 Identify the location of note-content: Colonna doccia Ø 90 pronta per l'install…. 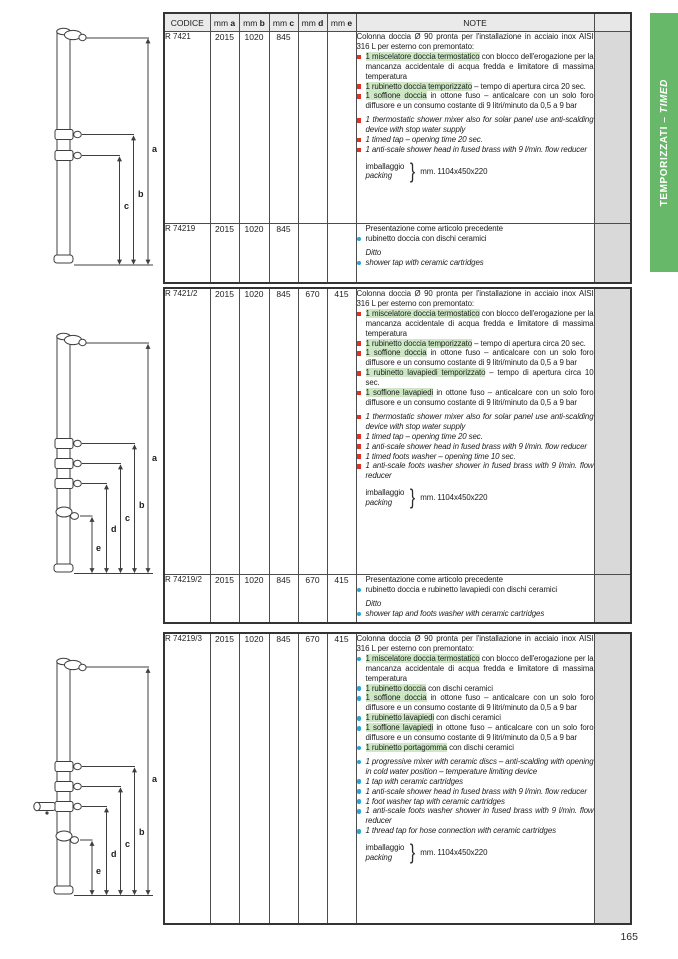
(475, 398).